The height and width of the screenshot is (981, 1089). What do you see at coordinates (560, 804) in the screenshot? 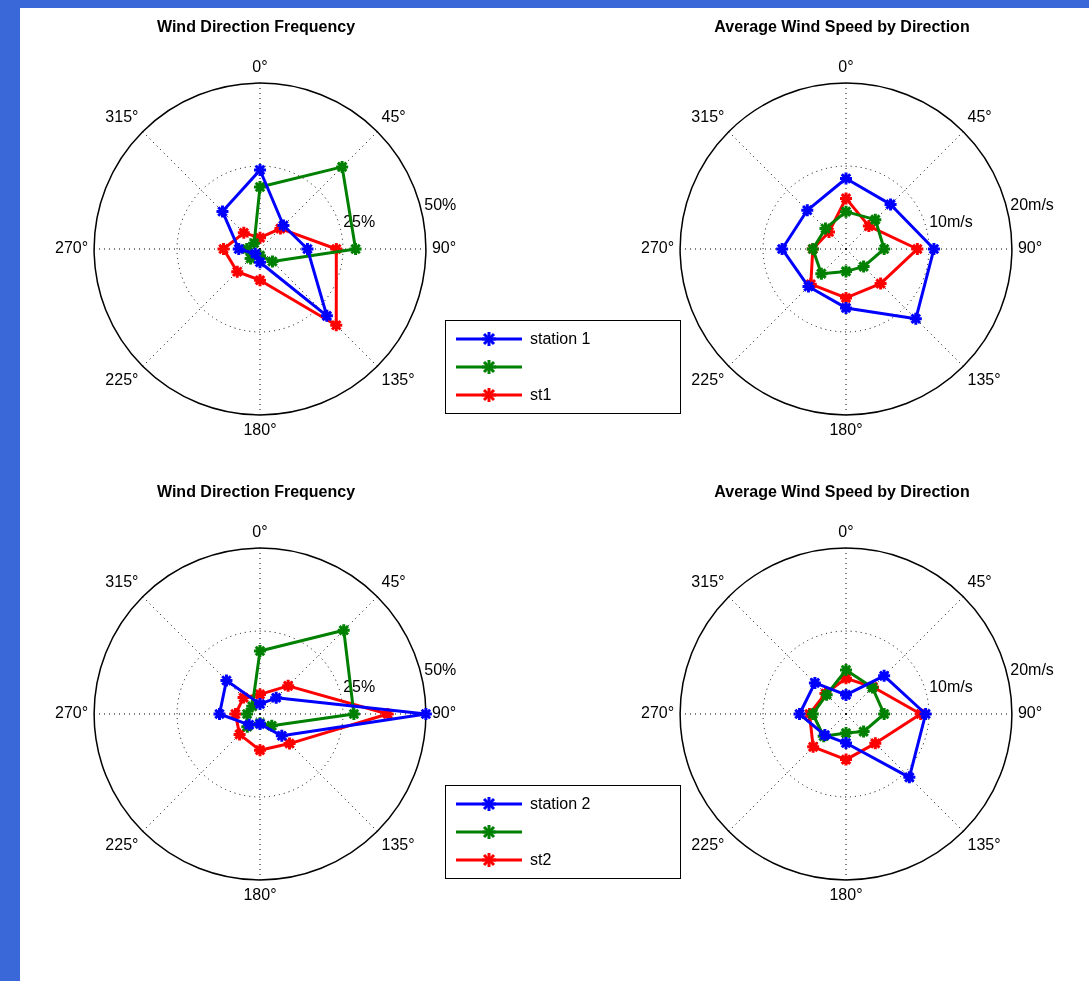
I see `legend-label: station 2` at bounding box center [560, 804].